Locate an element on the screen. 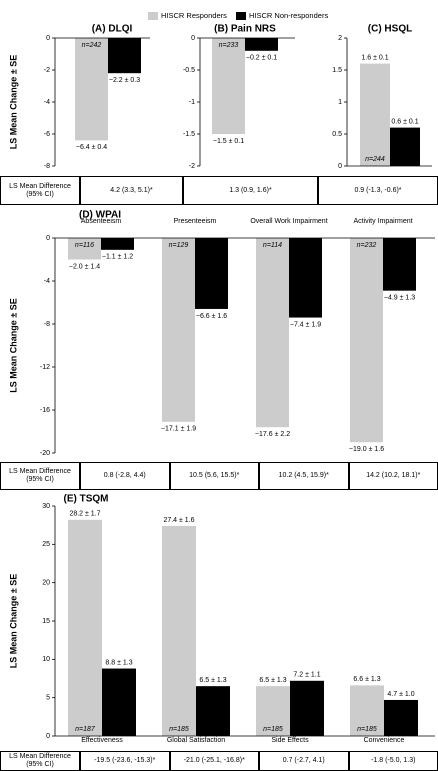 This screenshot has height=771, width=438. y-tick-label: 1 is located at coordinates (340, 102).